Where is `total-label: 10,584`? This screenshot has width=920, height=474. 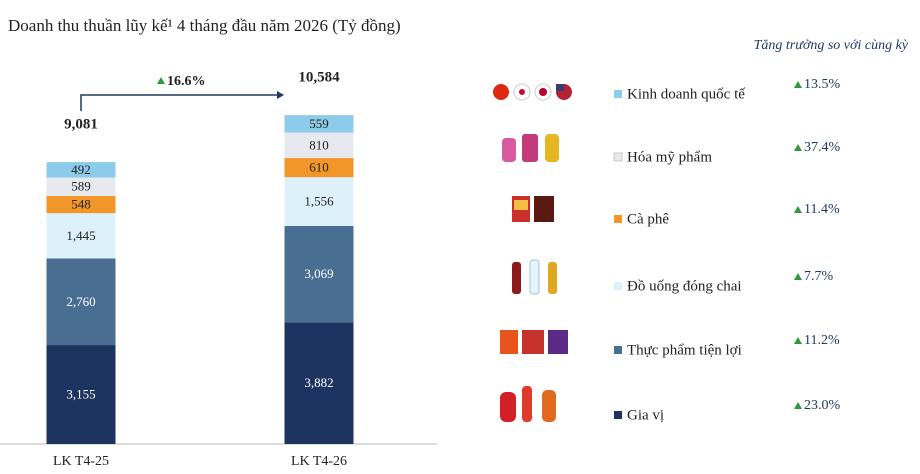 total-label: 10,584 is located at coordinates (319, 77).